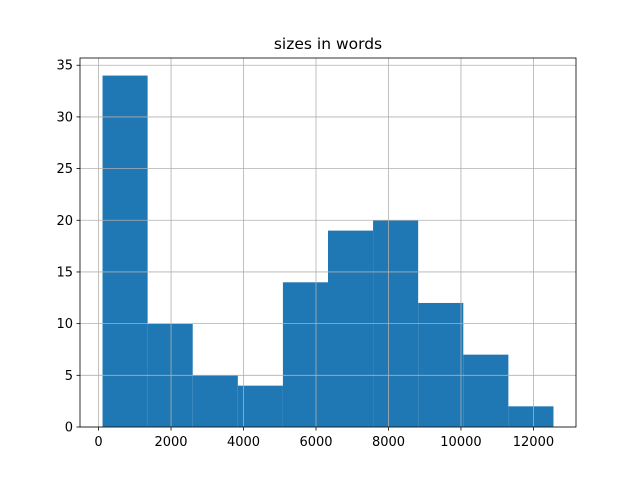  I want to click on x-tick-label: 2000, so click(170, 442).